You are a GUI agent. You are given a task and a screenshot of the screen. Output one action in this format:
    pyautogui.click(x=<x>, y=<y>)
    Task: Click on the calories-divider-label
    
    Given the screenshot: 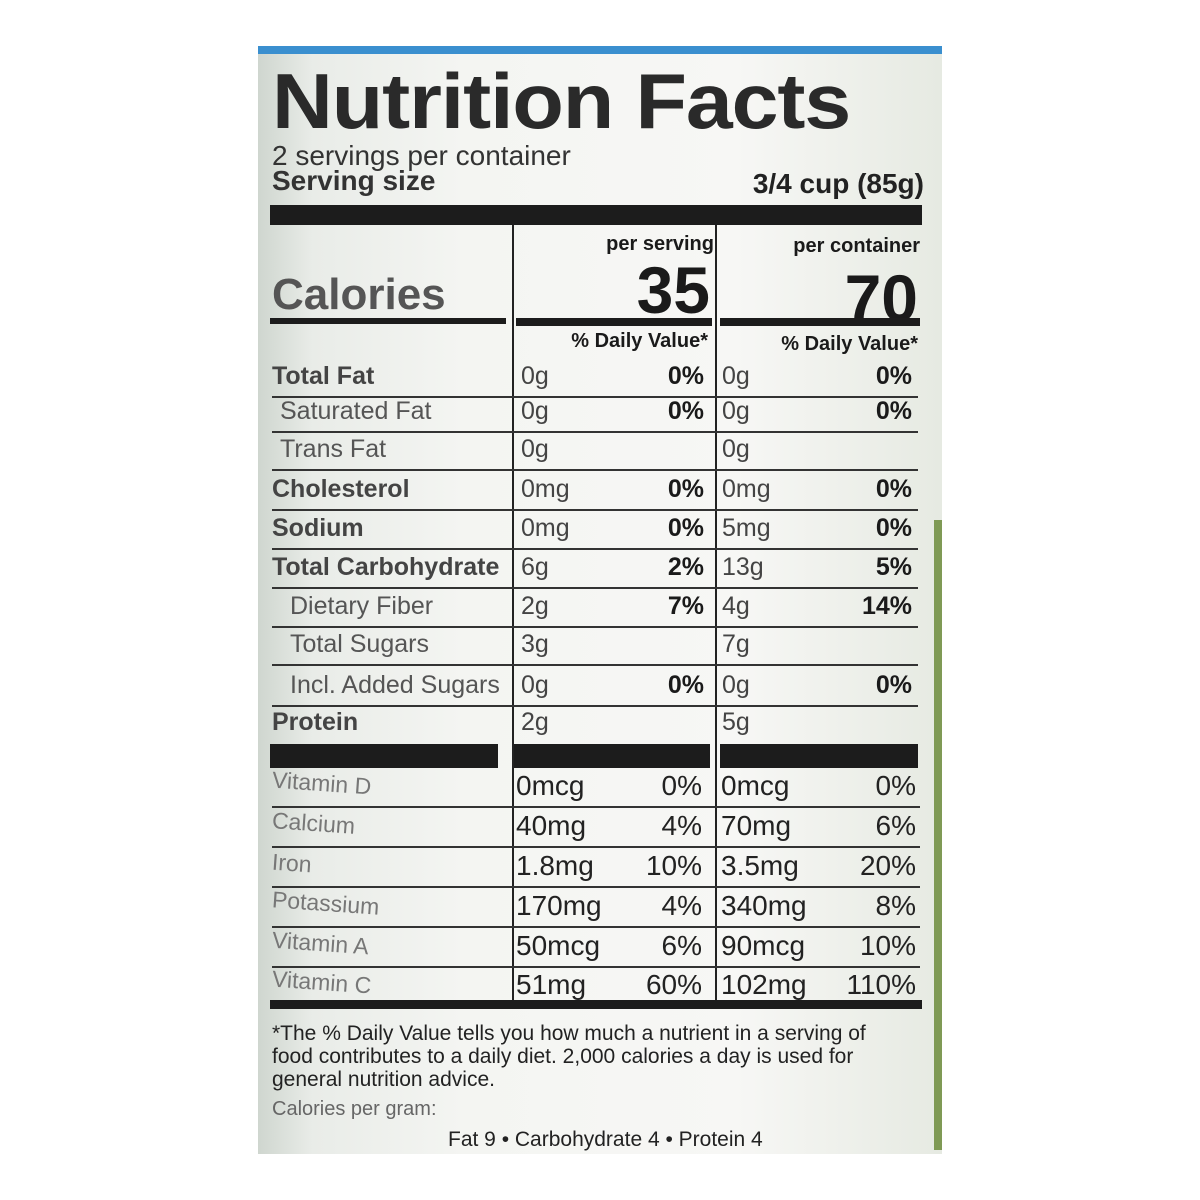 What is the action you would take?
    pyautogui.click(x=388, y=321)
    